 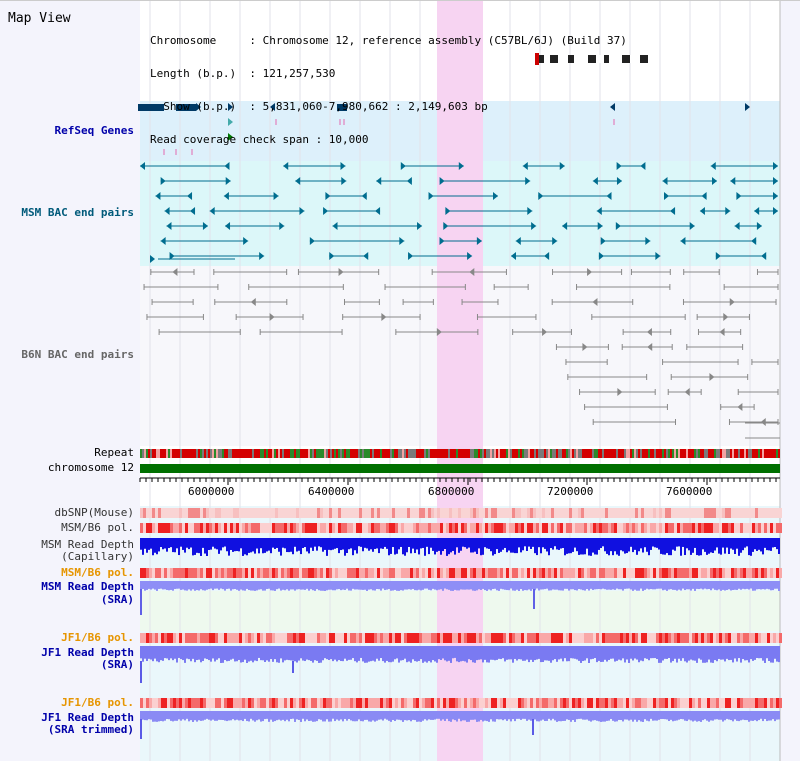 What do you see at coordinates (97, 637) in the screenshot?
I see `track-label-jf1-b6-pol: JF1/B6 pol.` at bounding box center [97, 637].